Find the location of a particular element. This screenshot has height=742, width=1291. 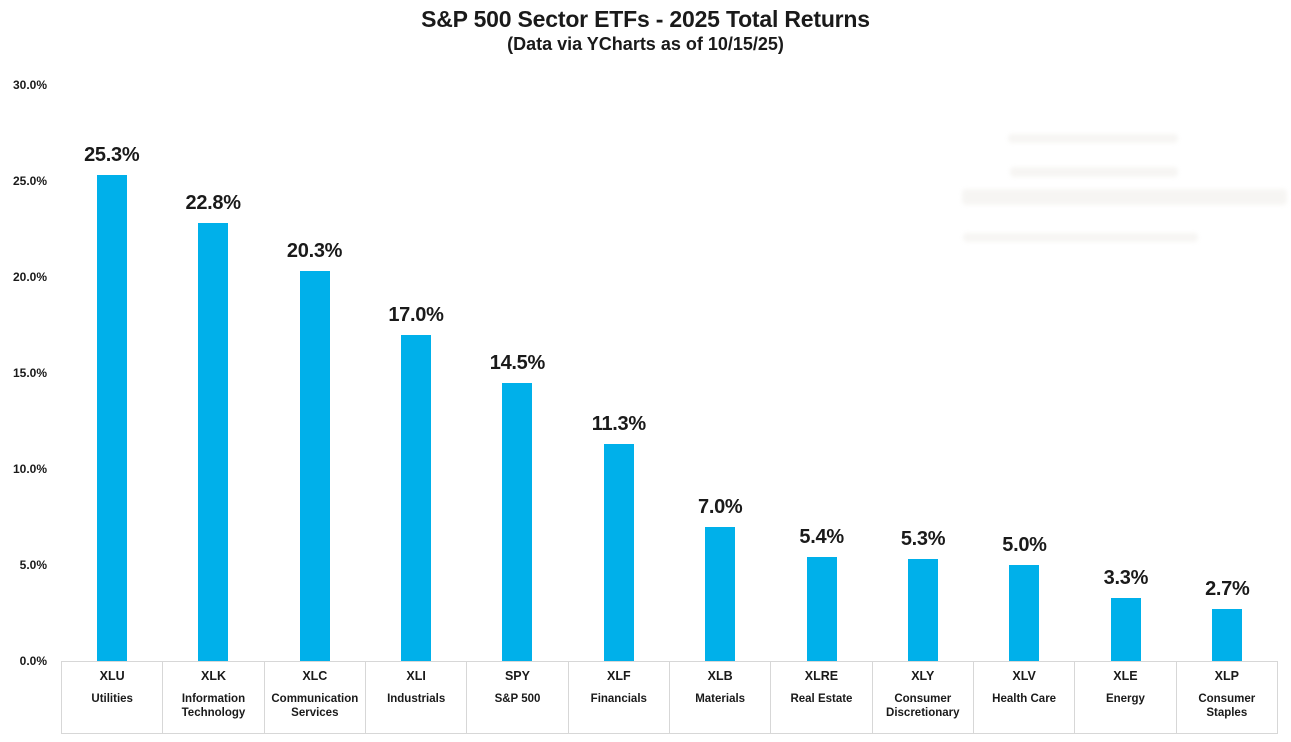

category-ticker: XLU is located at coordinates (112, 676).